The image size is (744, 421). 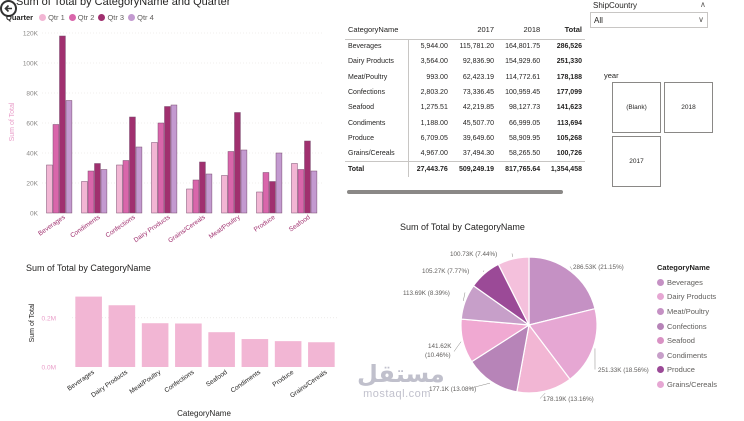 What do you see at coordinates (91, 192) in the screenshot?
I see `bar-qtr2-condiments` at bounding box center [91, 192].